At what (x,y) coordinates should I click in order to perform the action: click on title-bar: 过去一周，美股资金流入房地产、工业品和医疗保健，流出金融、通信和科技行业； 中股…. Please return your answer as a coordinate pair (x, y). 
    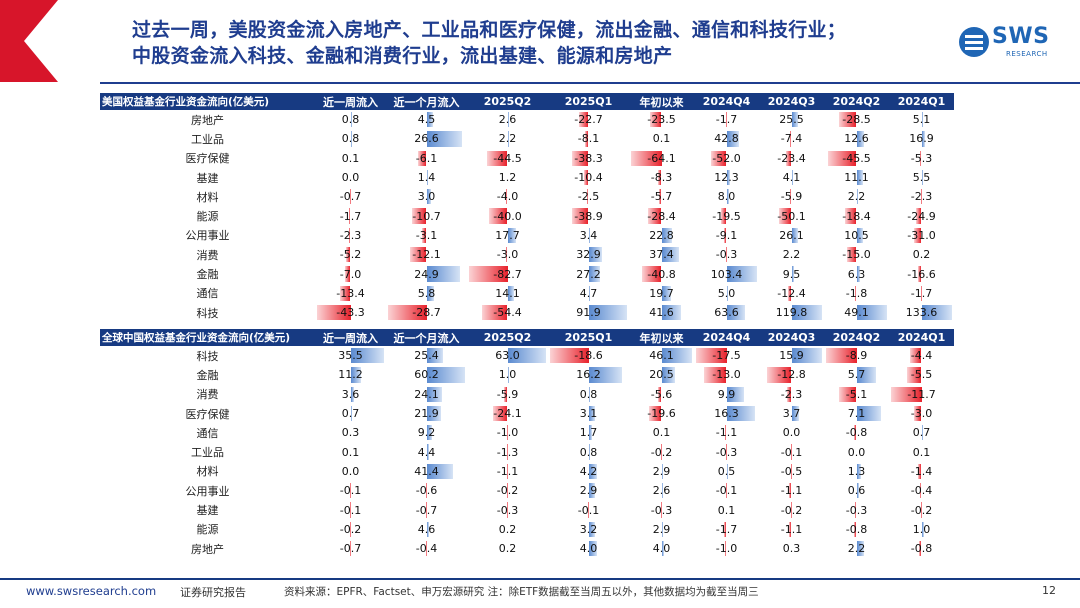
    Looking at the image, I should click on (540, 41).